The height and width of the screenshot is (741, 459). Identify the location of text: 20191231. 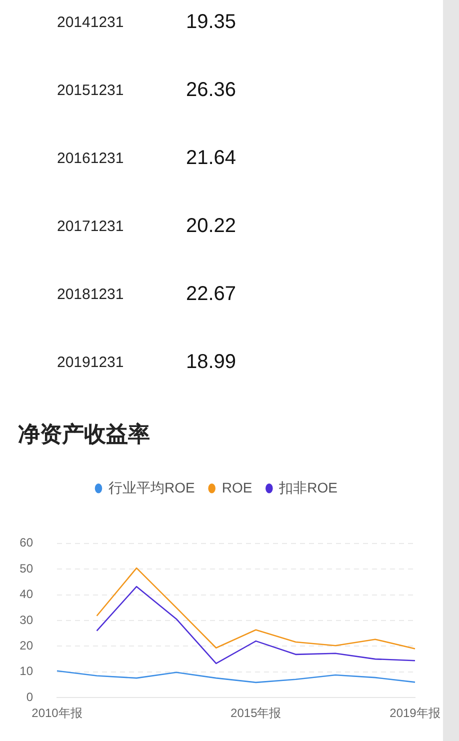
(91, 362).